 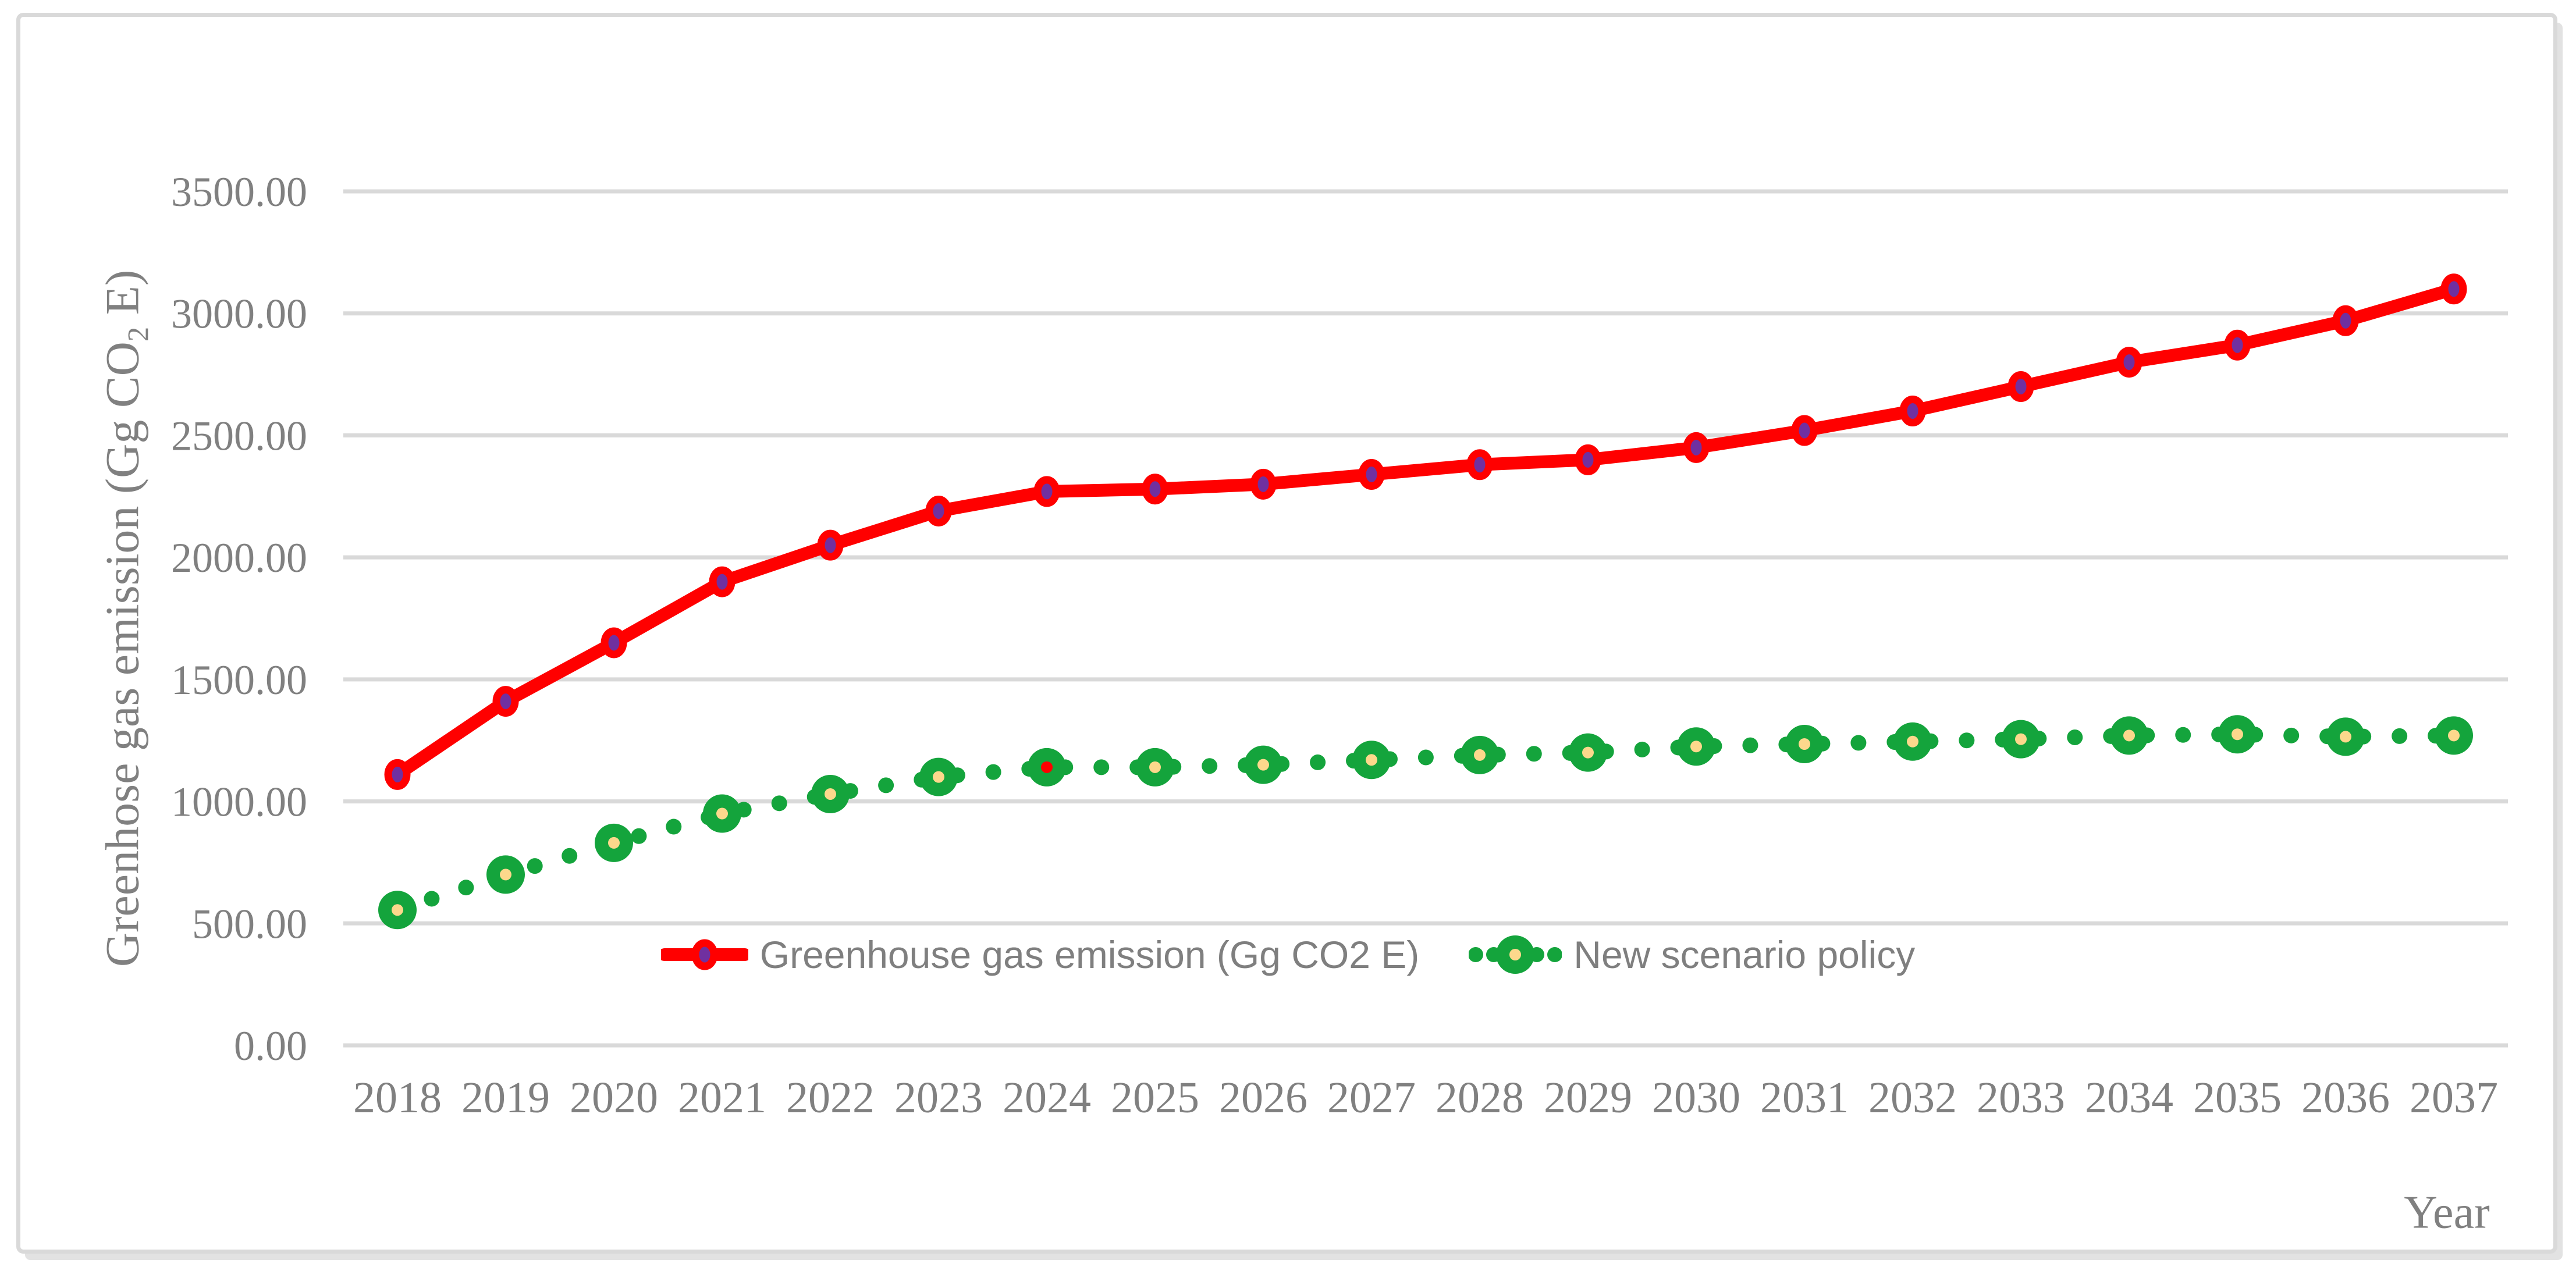 I want to click on x-tick-label: 2026, so click(x=1263, y=1097).